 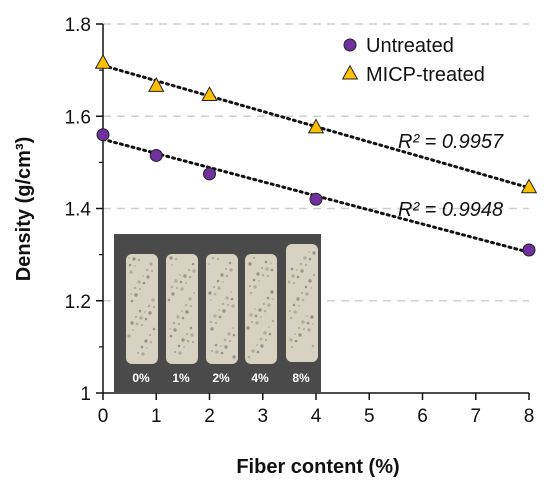 I want to click on sample-photo-inset: 0% 1% 2% 4% 8%, so click(x=217, y=313).